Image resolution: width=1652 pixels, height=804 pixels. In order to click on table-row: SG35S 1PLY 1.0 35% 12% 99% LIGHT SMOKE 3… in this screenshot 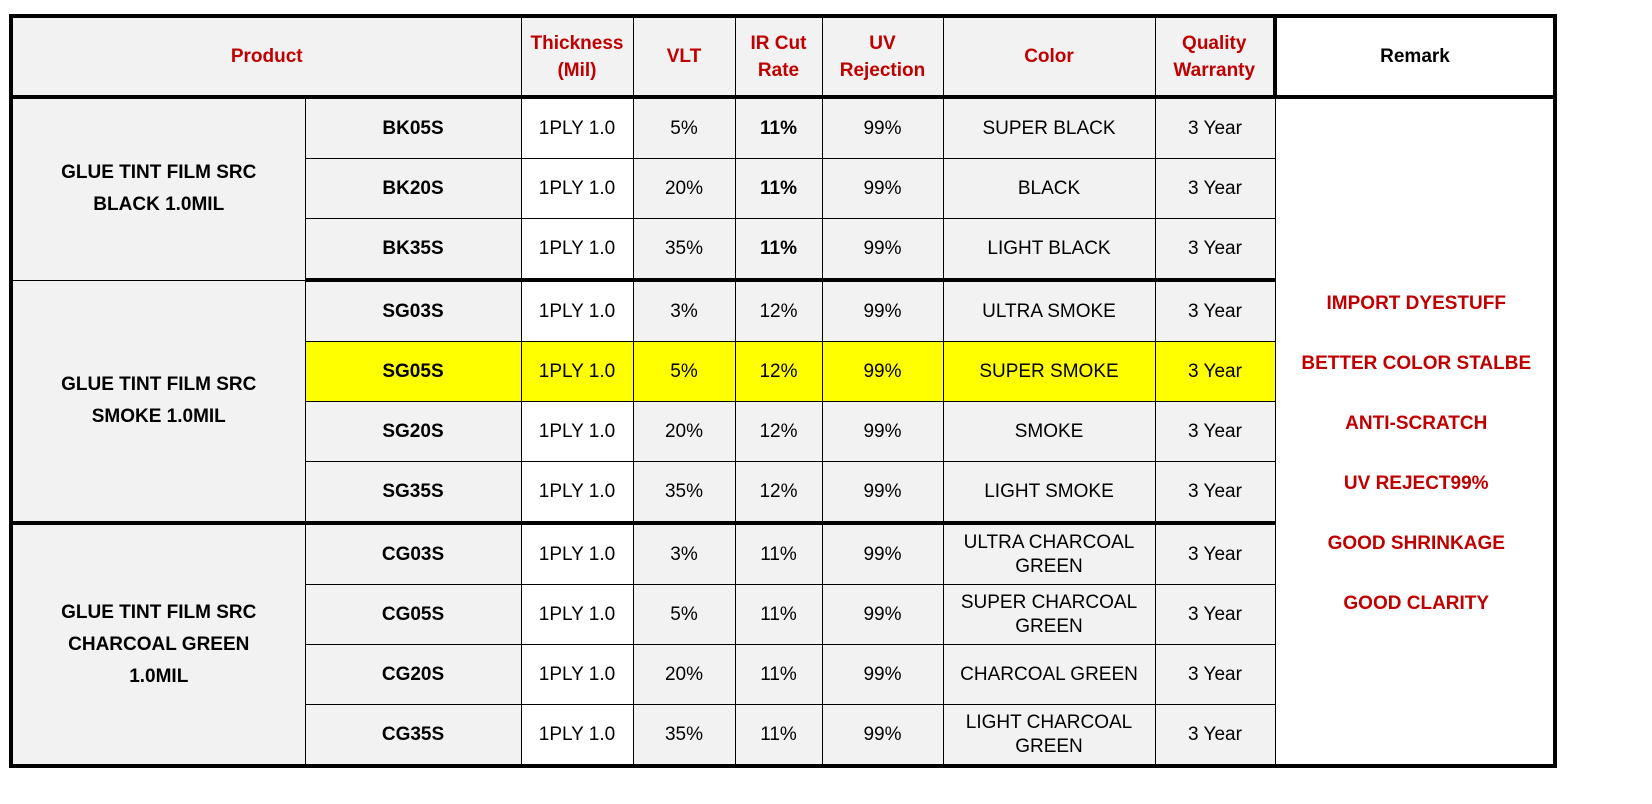, I will do `click(783, 493)`.